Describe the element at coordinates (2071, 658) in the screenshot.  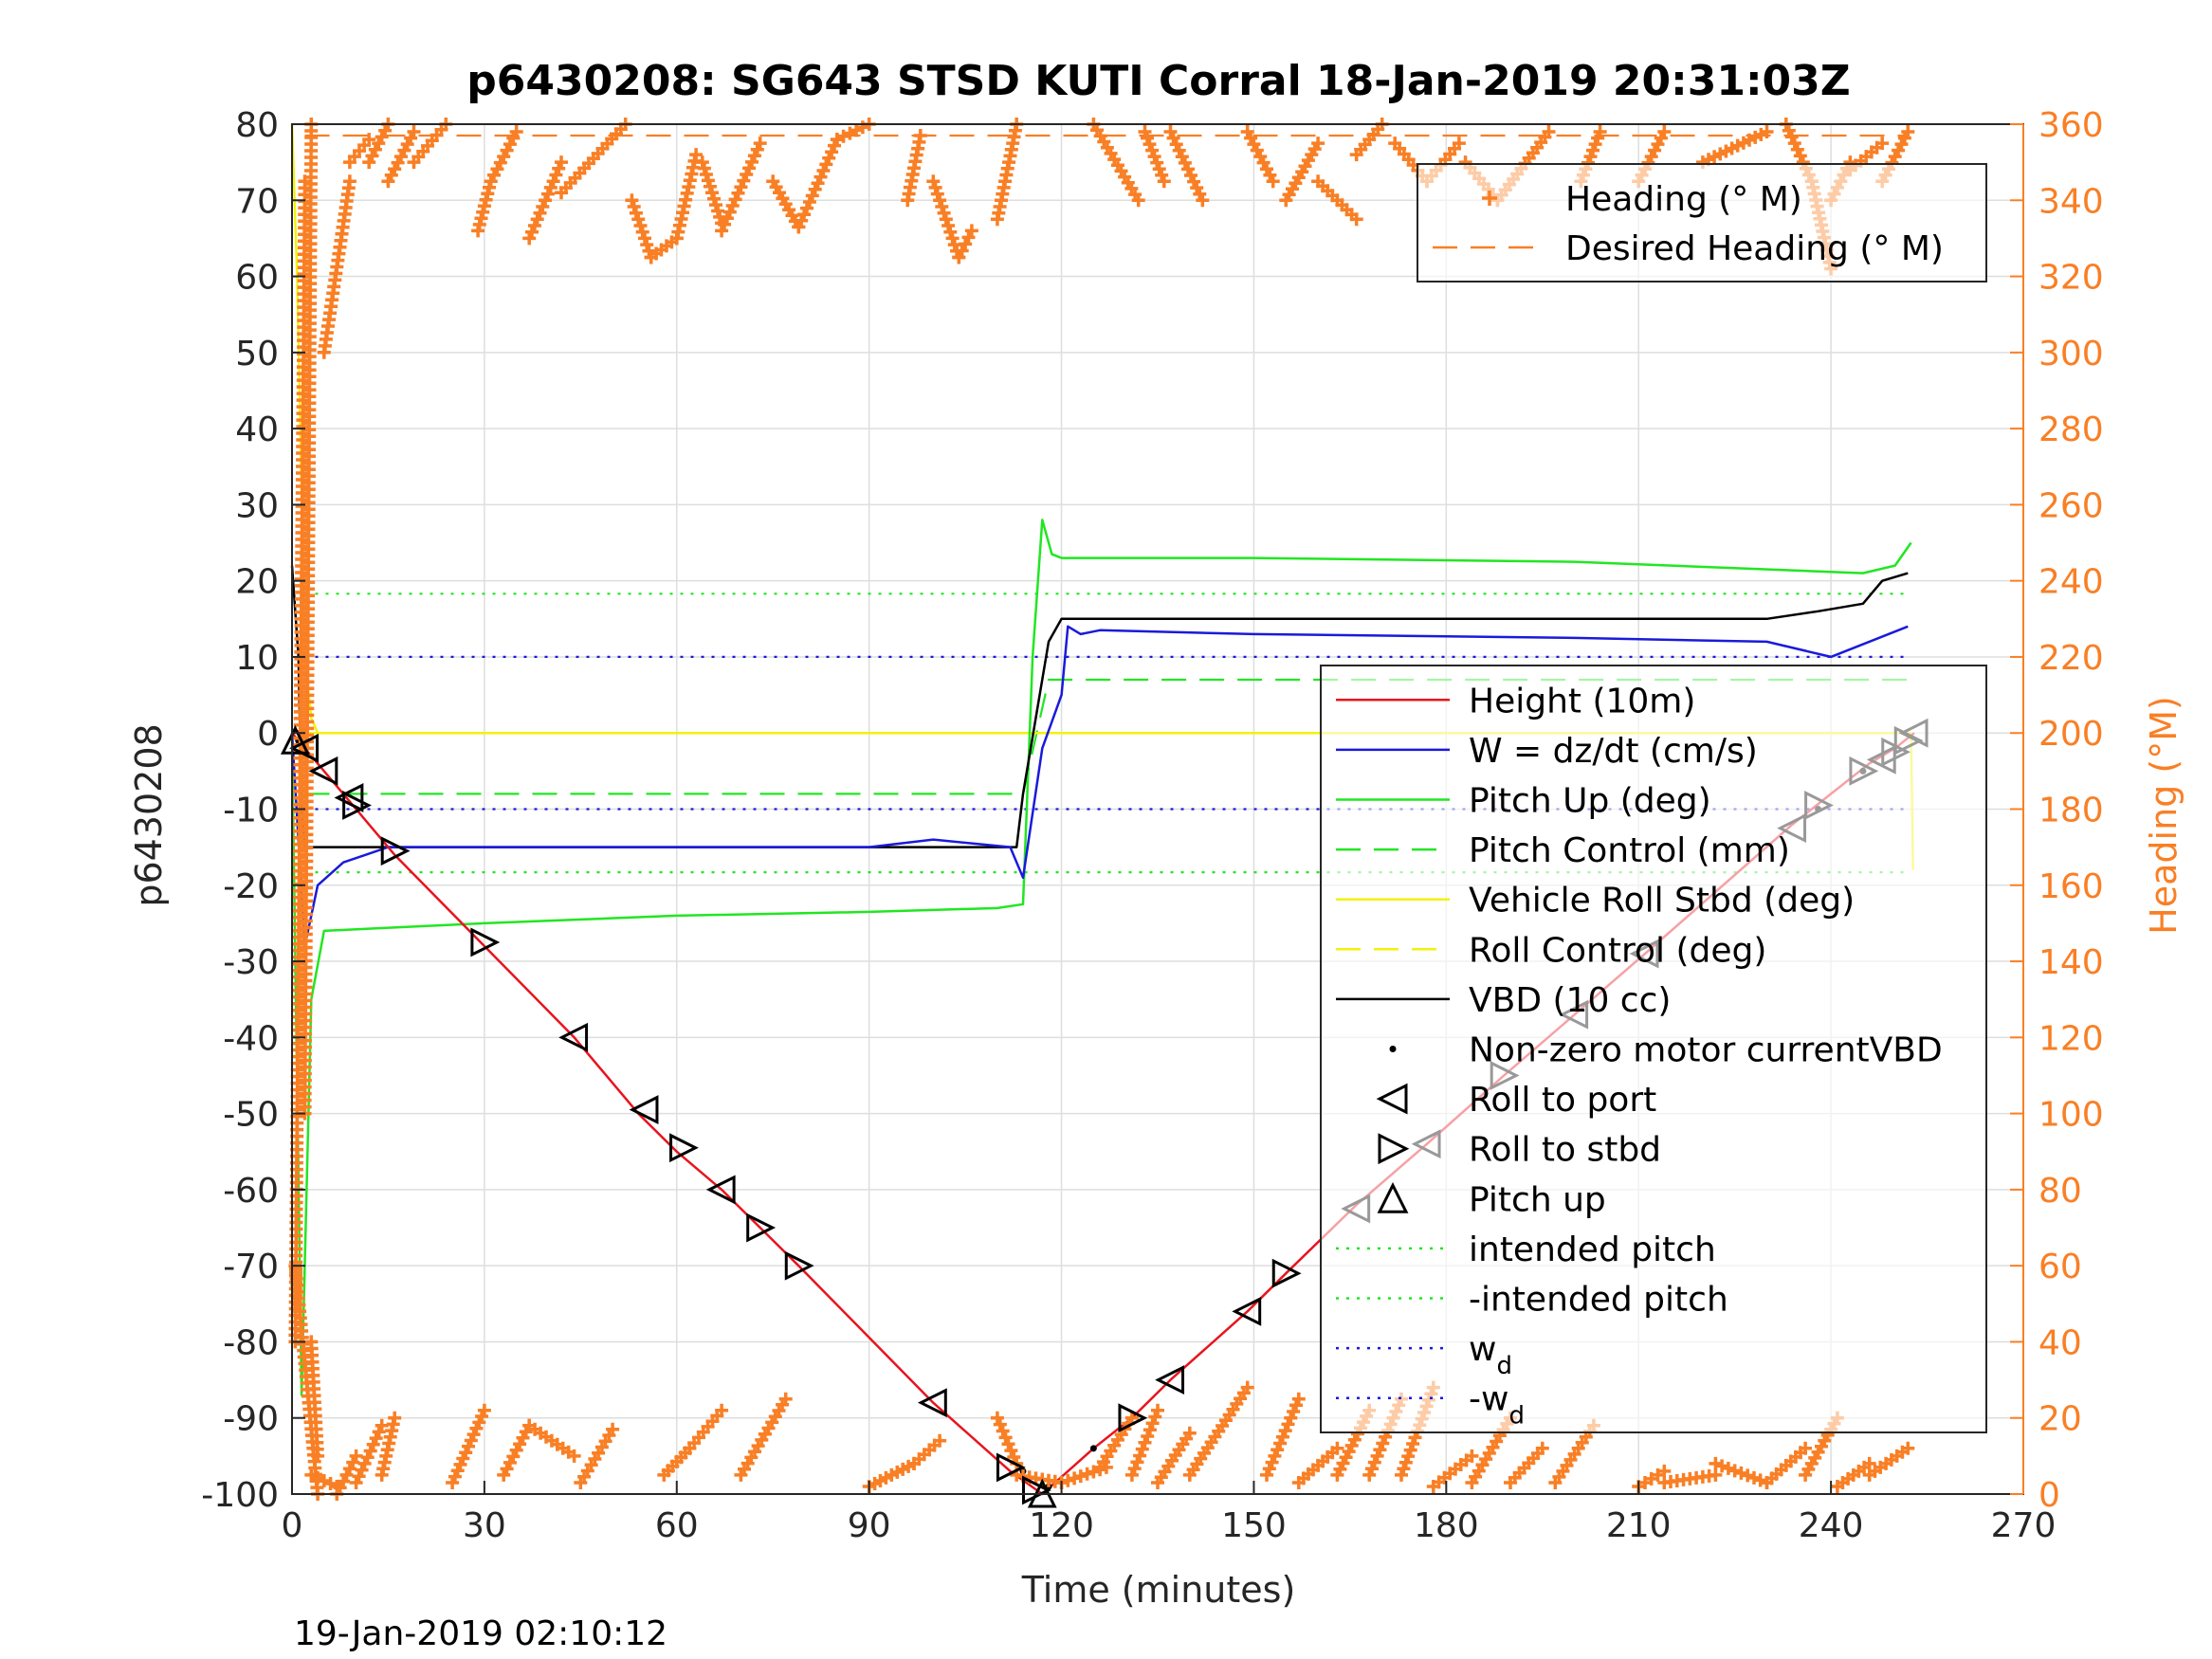
I see `y2-tick-label: 220` at that location.